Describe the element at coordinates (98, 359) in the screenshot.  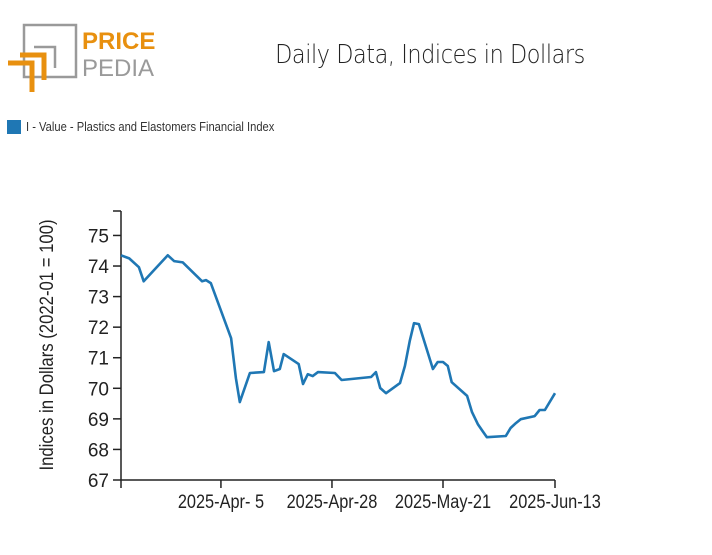
I see `y-tick-label: 71` at that location.